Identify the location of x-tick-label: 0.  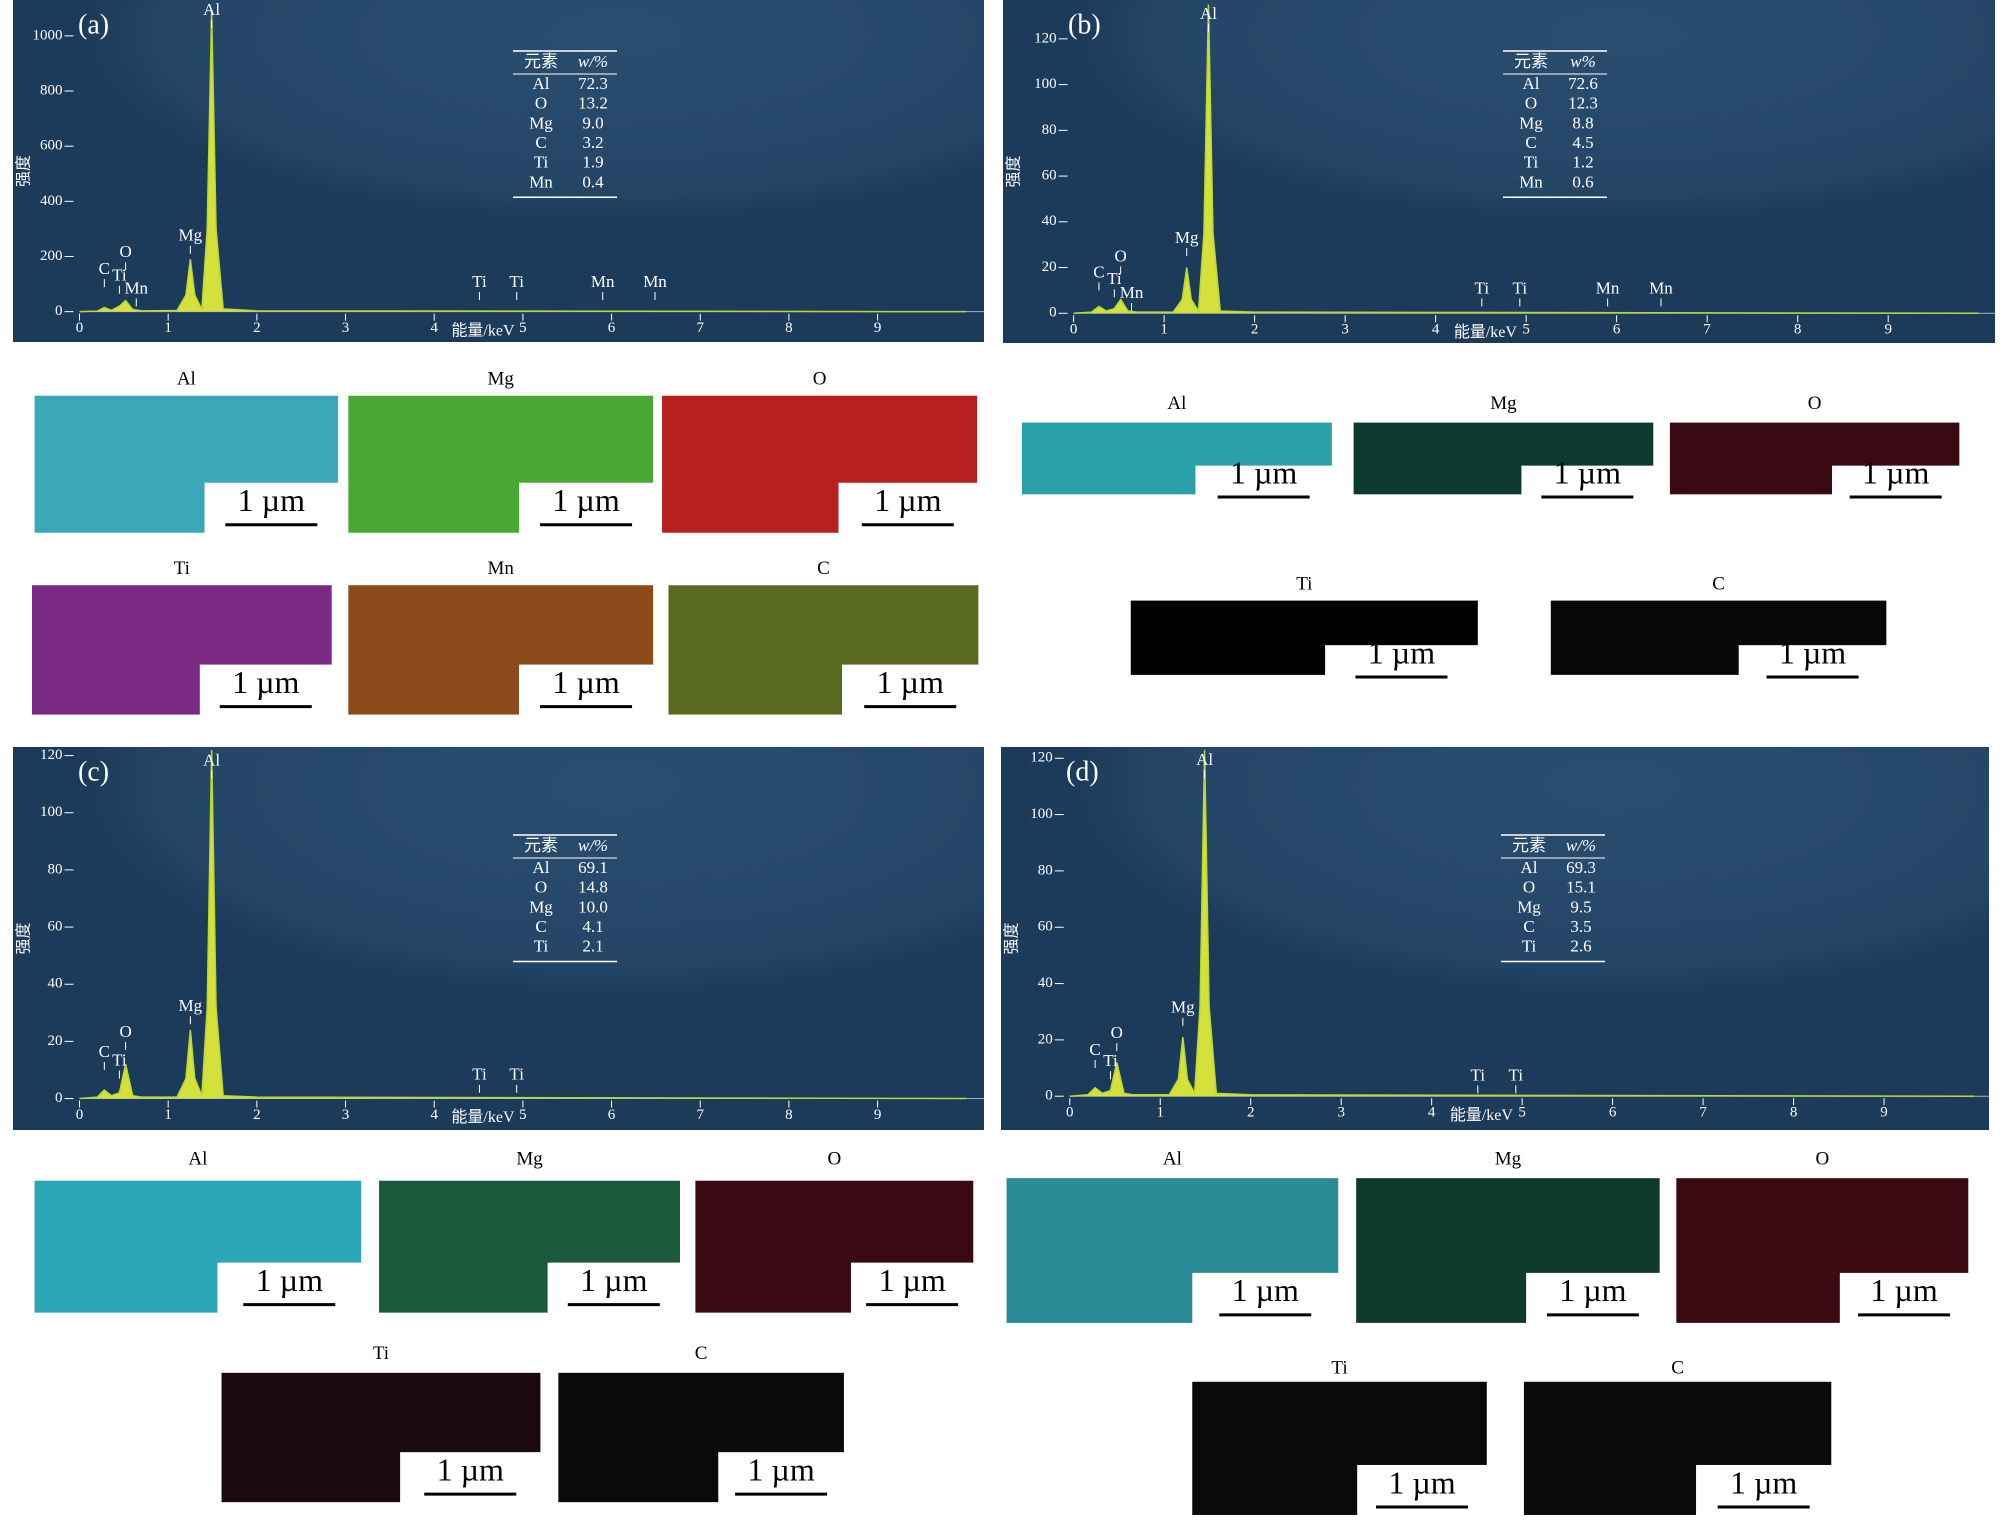
(80, 328).